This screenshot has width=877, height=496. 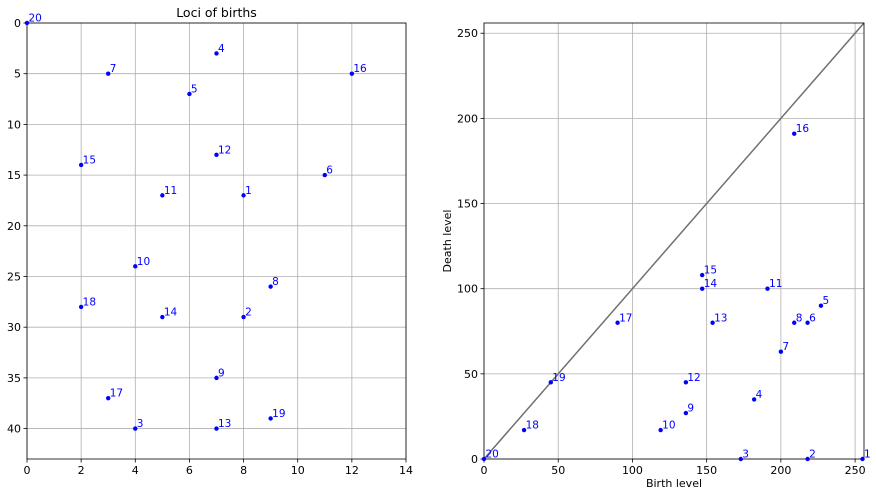 I want to click on point-label: 16, so click(x=360, y=69).